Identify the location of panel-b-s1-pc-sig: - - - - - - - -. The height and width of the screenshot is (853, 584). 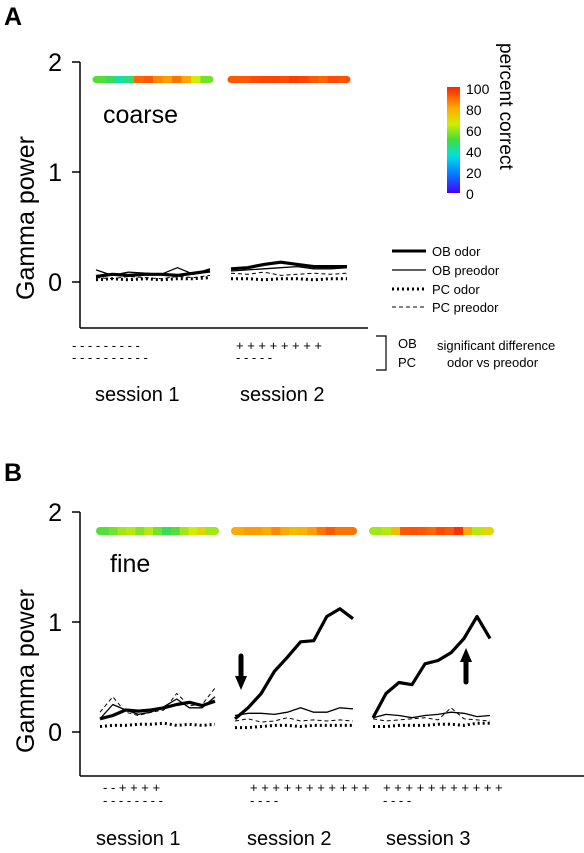
(133, 800).